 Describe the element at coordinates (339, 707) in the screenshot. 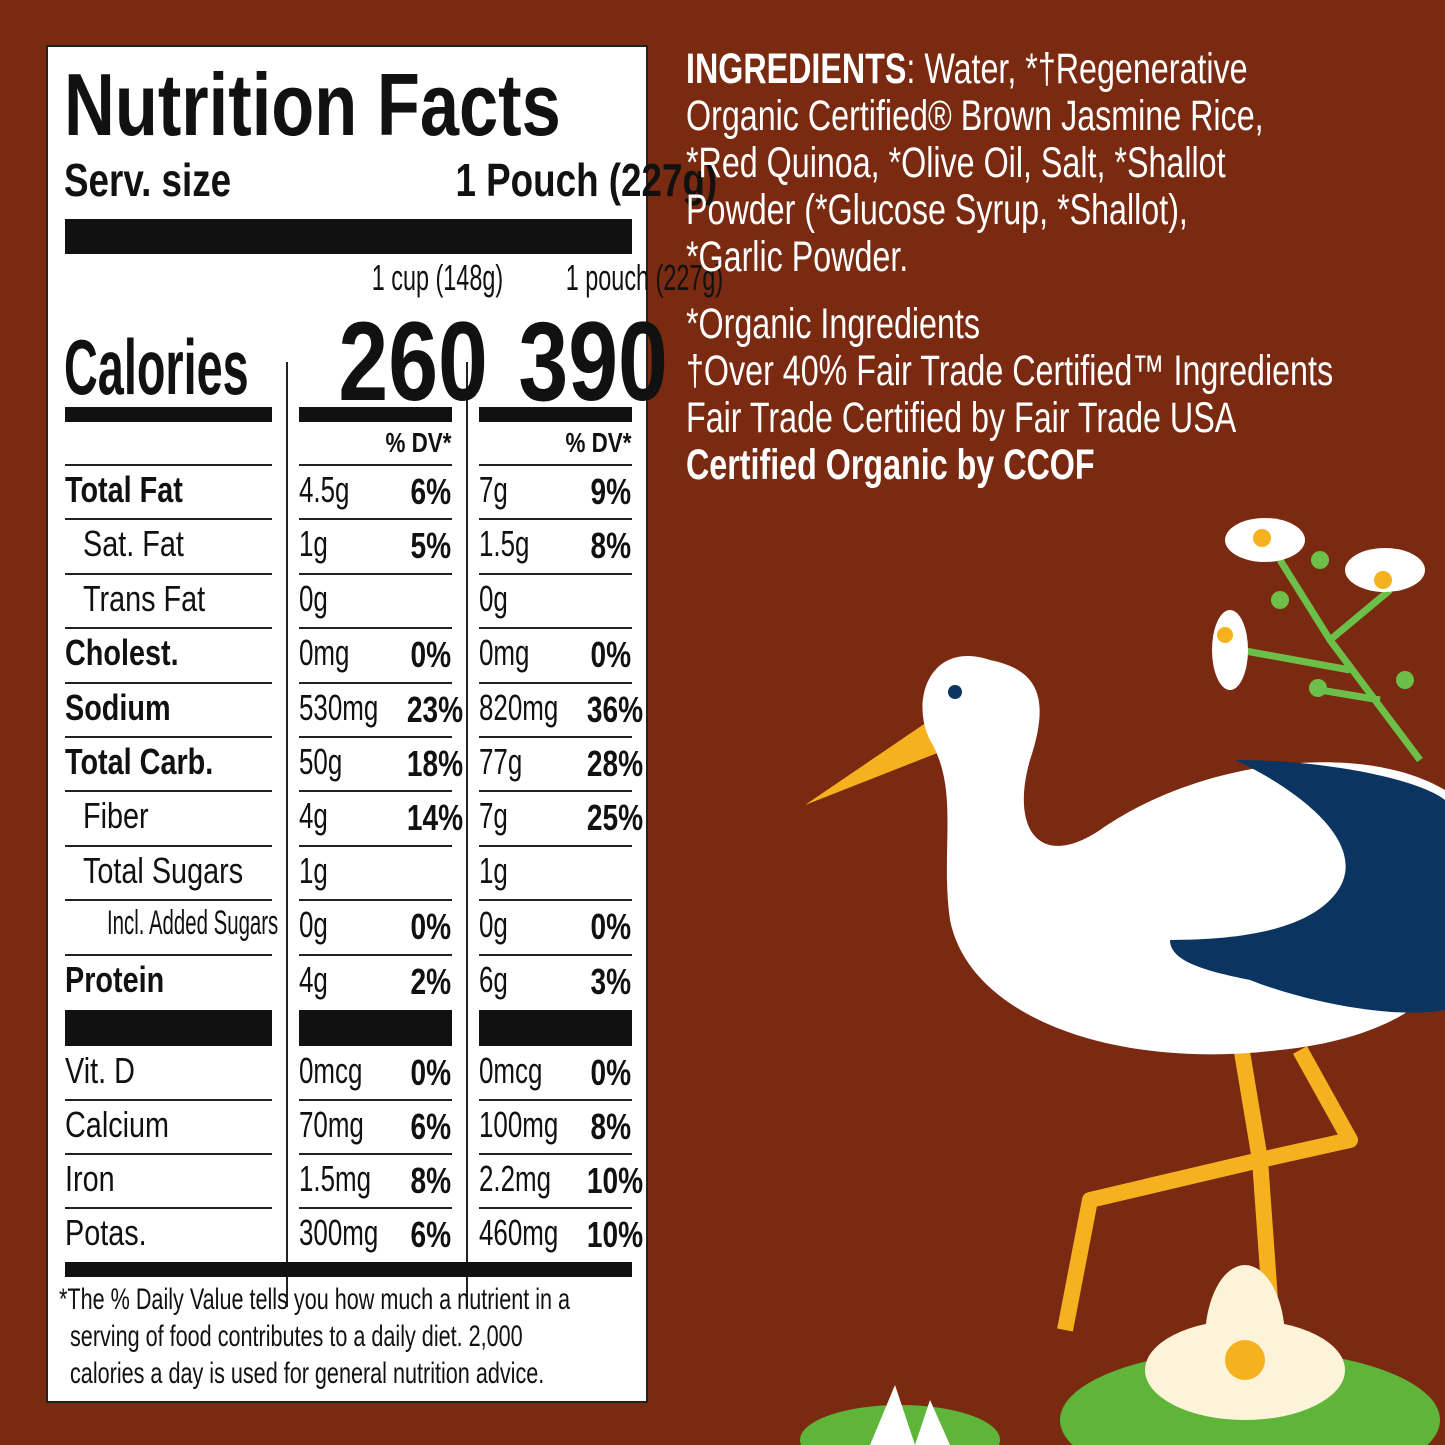

I see `amount-cup-text: 530mg` at that location.